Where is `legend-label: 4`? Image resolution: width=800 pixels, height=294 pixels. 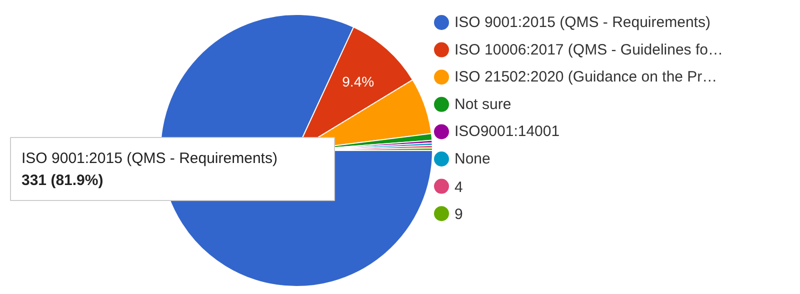 legend-label: 4 is located at coordinates (458, 187).